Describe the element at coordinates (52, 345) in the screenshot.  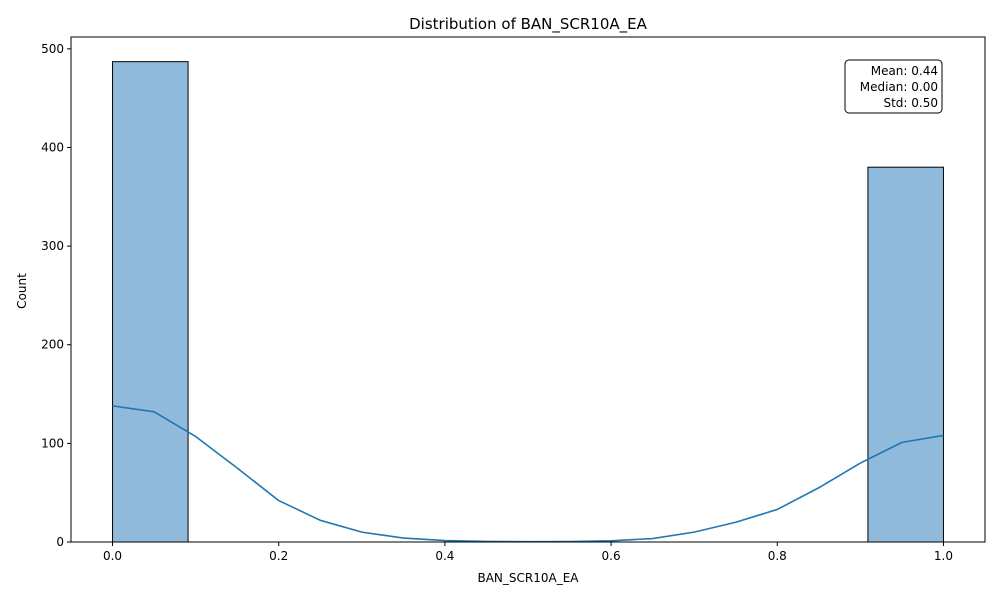
I see `y-tick-label: 200` at that location.